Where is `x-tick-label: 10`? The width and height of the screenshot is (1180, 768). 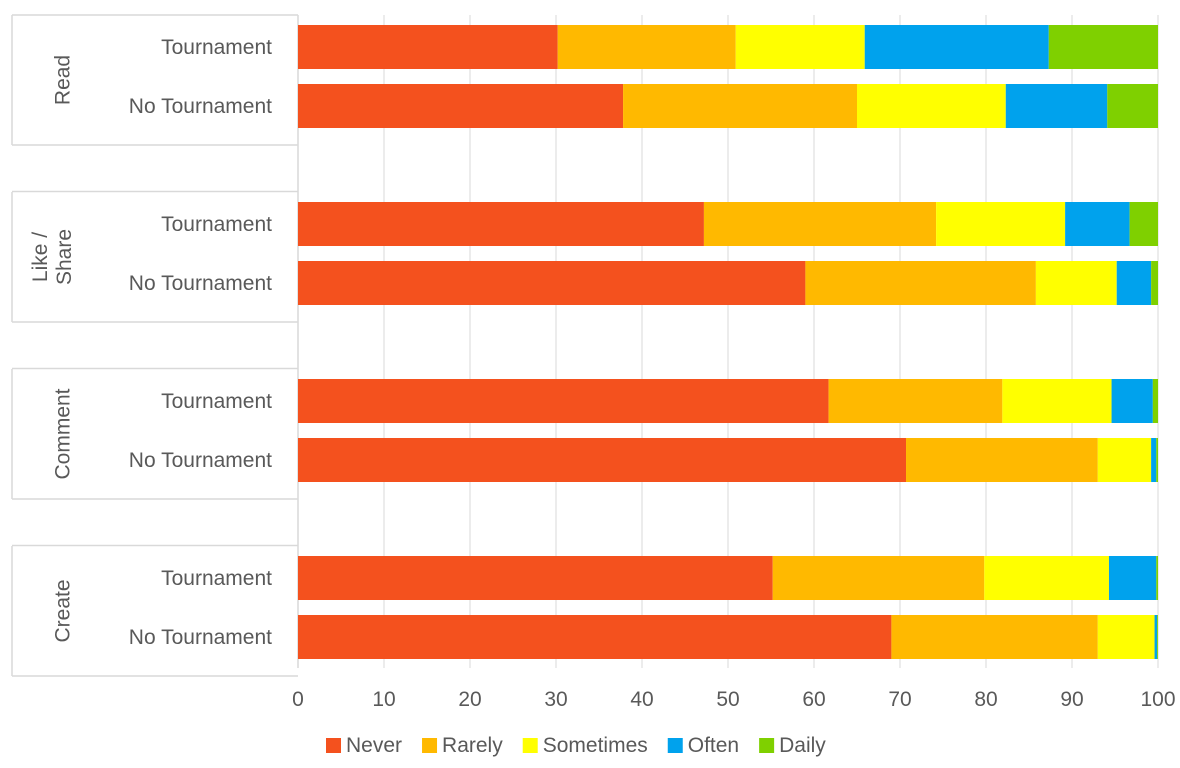
x-tick-label: 10 is located at coordinates (383, 699).